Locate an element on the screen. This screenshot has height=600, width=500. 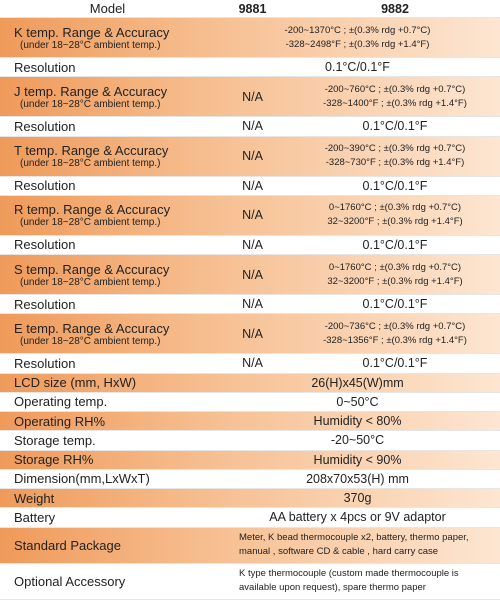
label-text: S temp. Range & Accuracy is located at coordinates (92, 269).